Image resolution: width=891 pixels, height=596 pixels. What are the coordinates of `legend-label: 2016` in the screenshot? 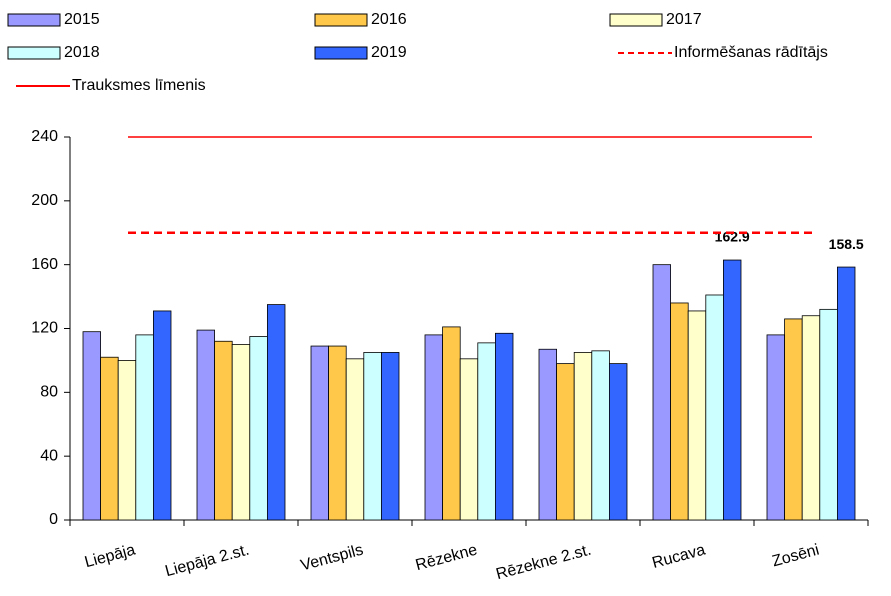 It's located at (389, 19).